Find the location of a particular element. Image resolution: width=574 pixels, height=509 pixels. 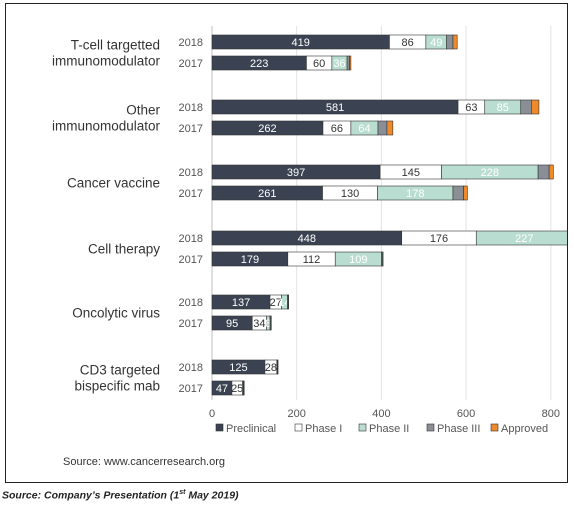

source-note: Source: www.cancerresearch.org is located at coordinates (144, 462).